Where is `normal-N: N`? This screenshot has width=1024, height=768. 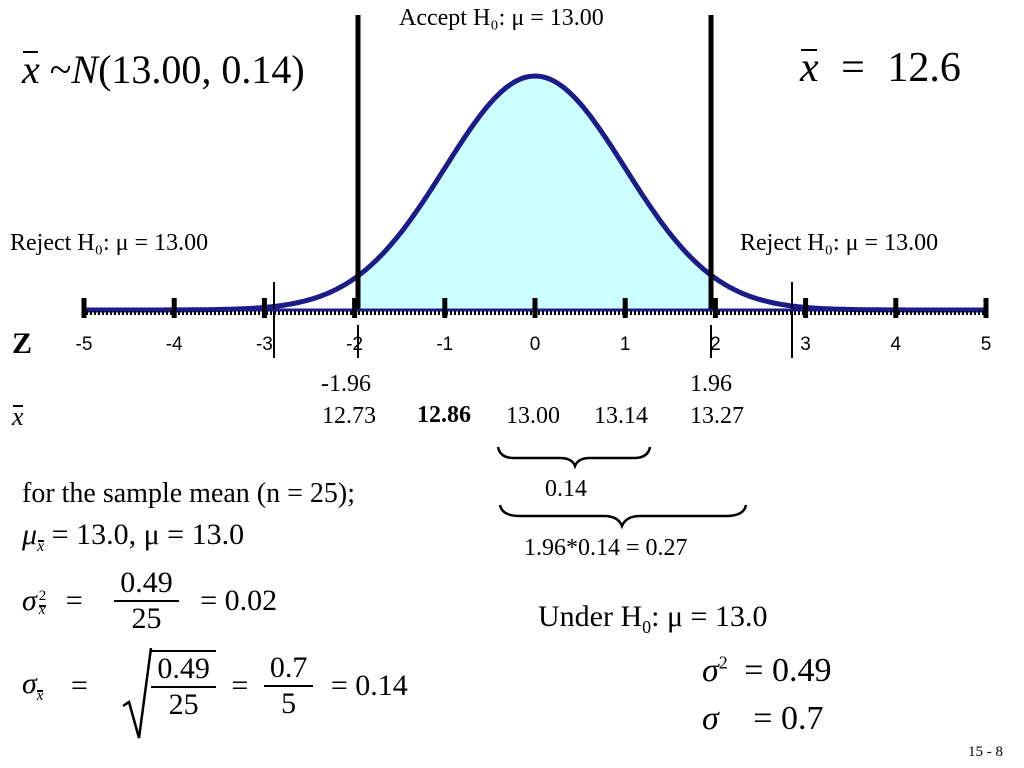
normal-N: N is located at coordinates (85, 69).